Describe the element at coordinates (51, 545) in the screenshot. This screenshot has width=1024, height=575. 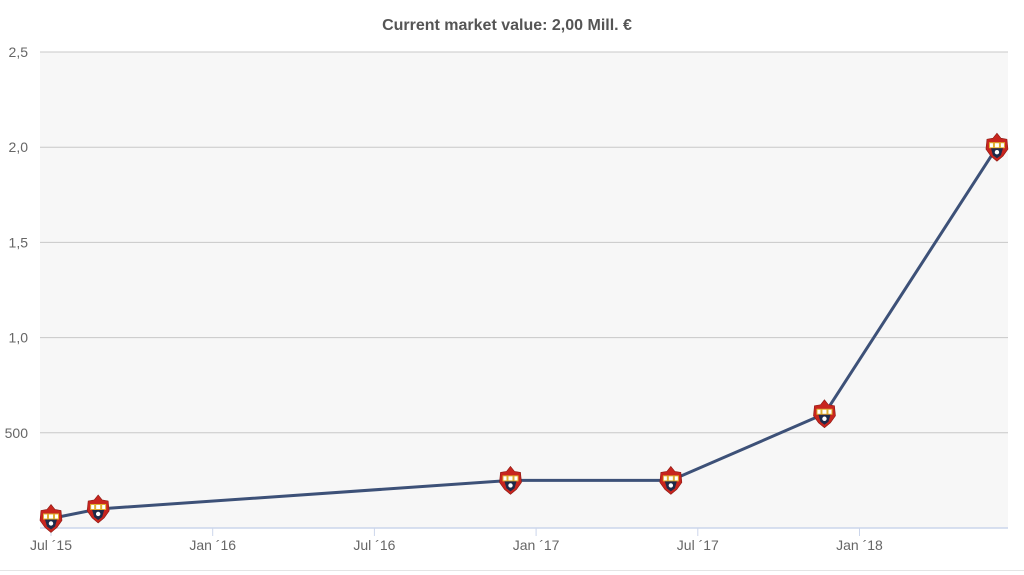
I see `x-tick-label: Jul ´15` at that location.